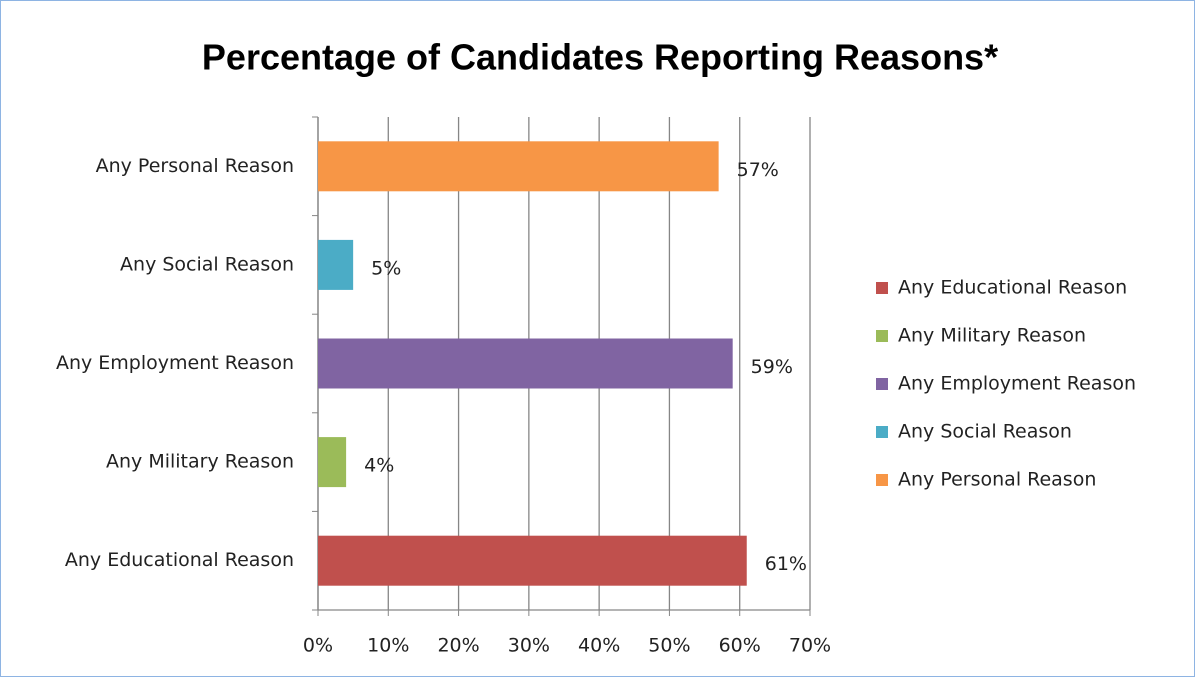 Image resolution: width=1195 pixels, height=677 pixels. I want to click on legend-label: Any Military Reason, so click(992, 336).